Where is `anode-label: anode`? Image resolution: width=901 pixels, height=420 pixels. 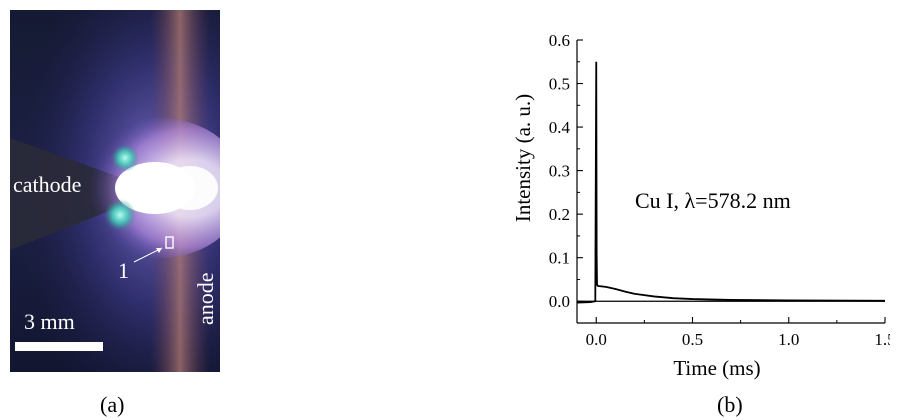
anode-label: anode is located at coordinates (205, 298).